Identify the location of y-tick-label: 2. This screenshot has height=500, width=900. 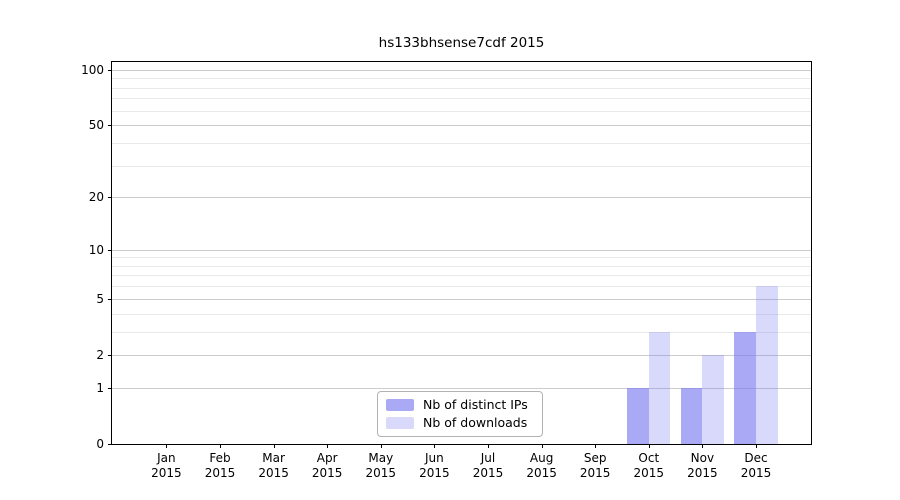
(100, 354).